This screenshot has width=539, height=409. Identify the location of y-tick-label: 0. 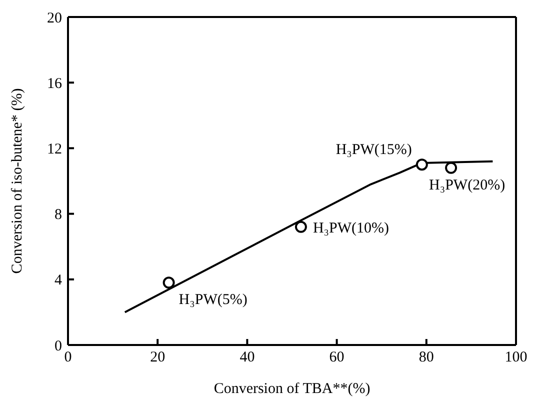
(58, 346).